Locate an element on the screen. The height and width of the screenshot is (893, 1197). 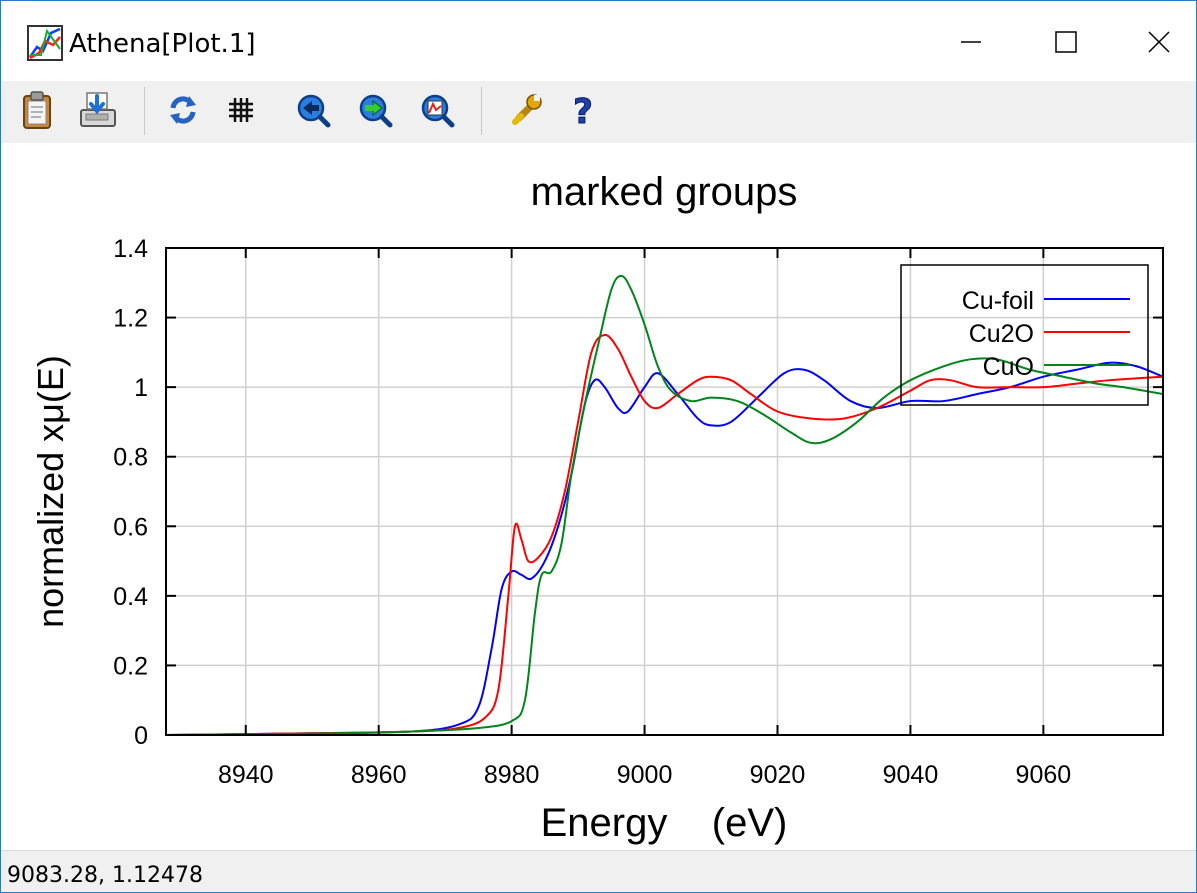
minimize-button is located at coordinates (971, 42).